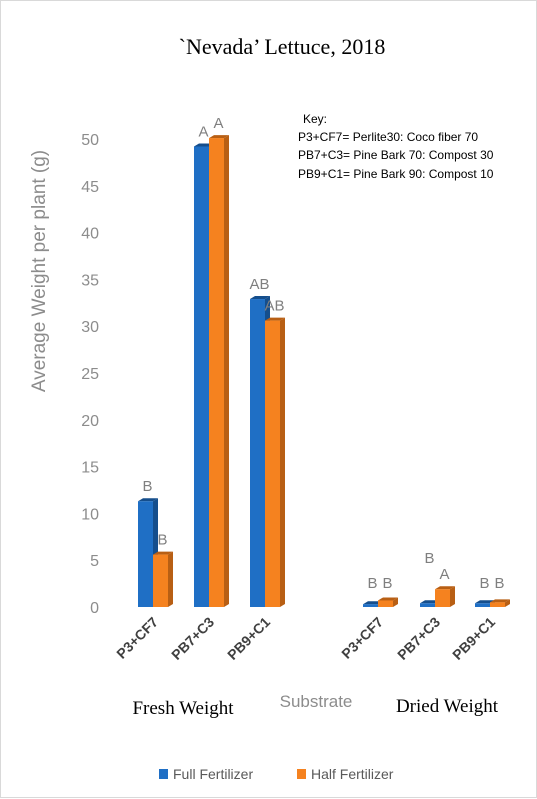 This screenshot has width=537, height=799. What do you see at coordinates (90, 187) in the screenshot?
I see `y-tick-label-9: 45` at bounding box center [90, 187].